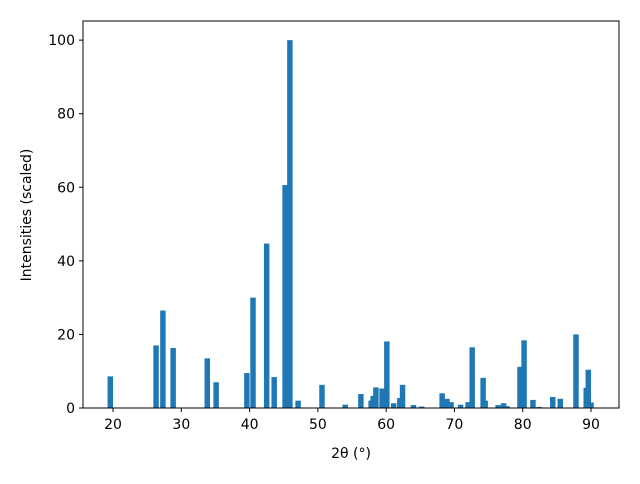  I want to click on y-axis-label: Intensities (scaled), so click(27, 215).